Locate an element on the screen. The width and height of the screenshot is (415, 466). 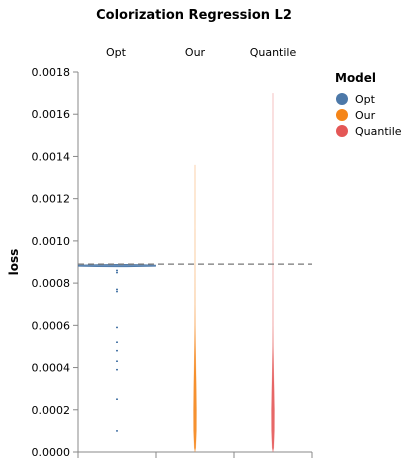
column-label-quantile: Quantile is located at coordinates (273, 52).